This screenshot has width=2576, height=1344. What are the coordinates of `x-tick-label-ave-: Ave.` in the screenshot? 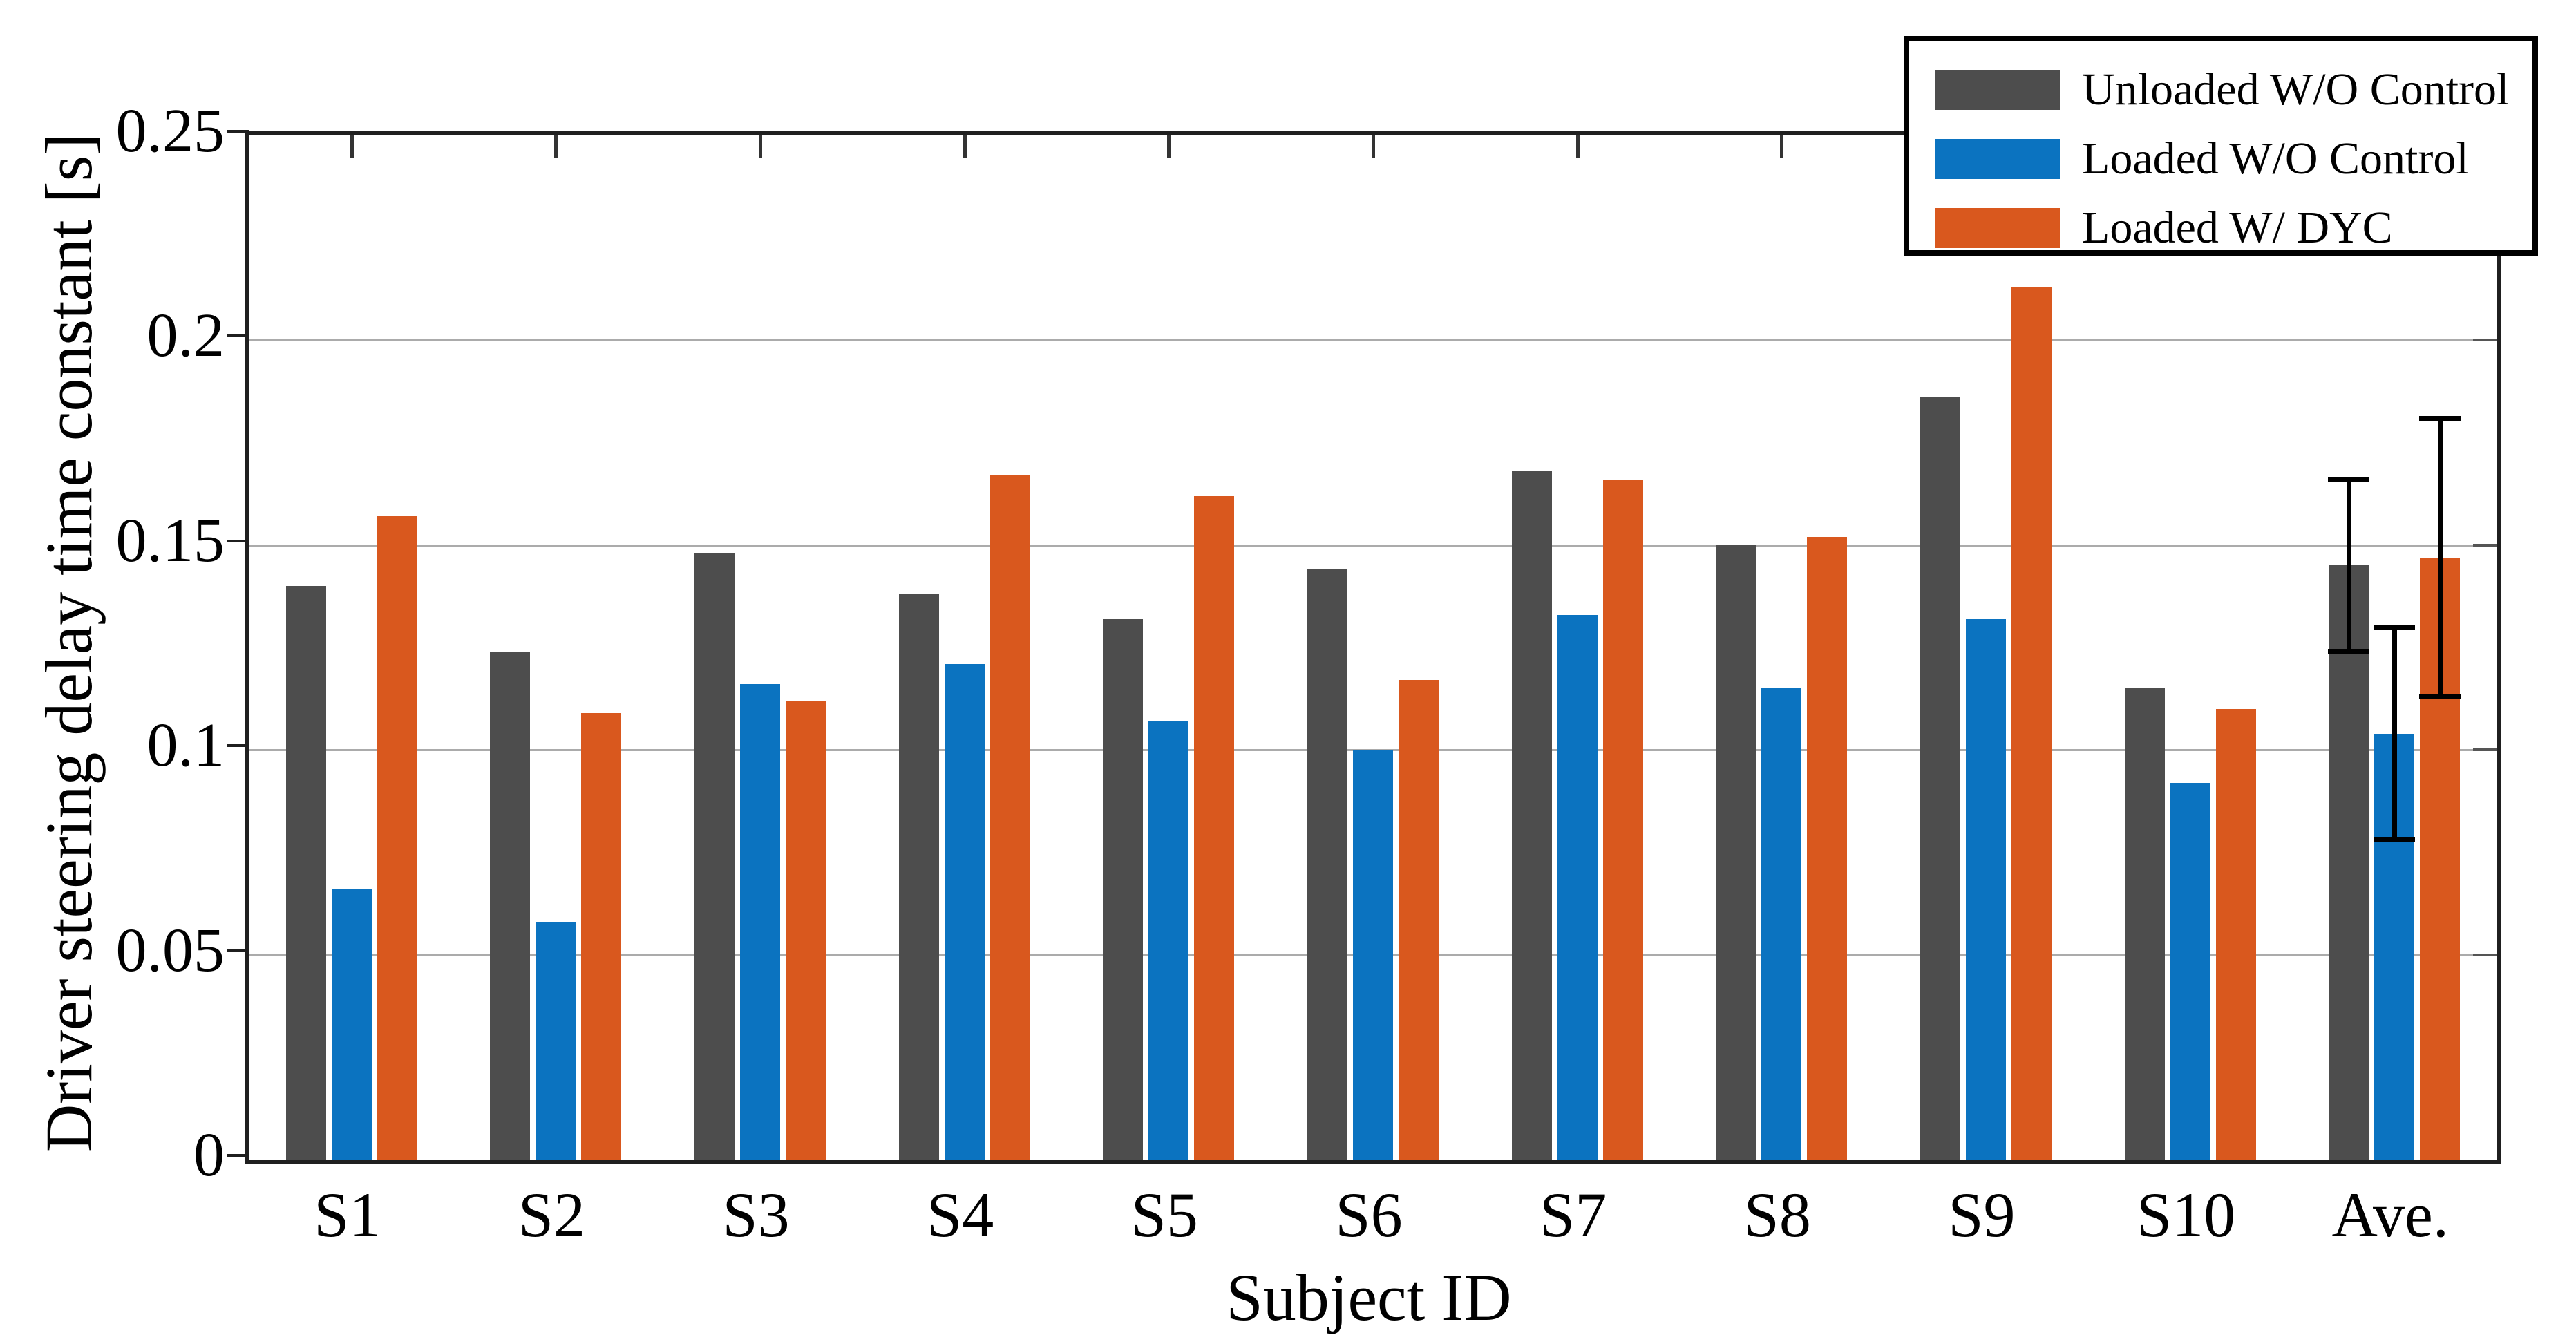 It's located at (2390, 1215).